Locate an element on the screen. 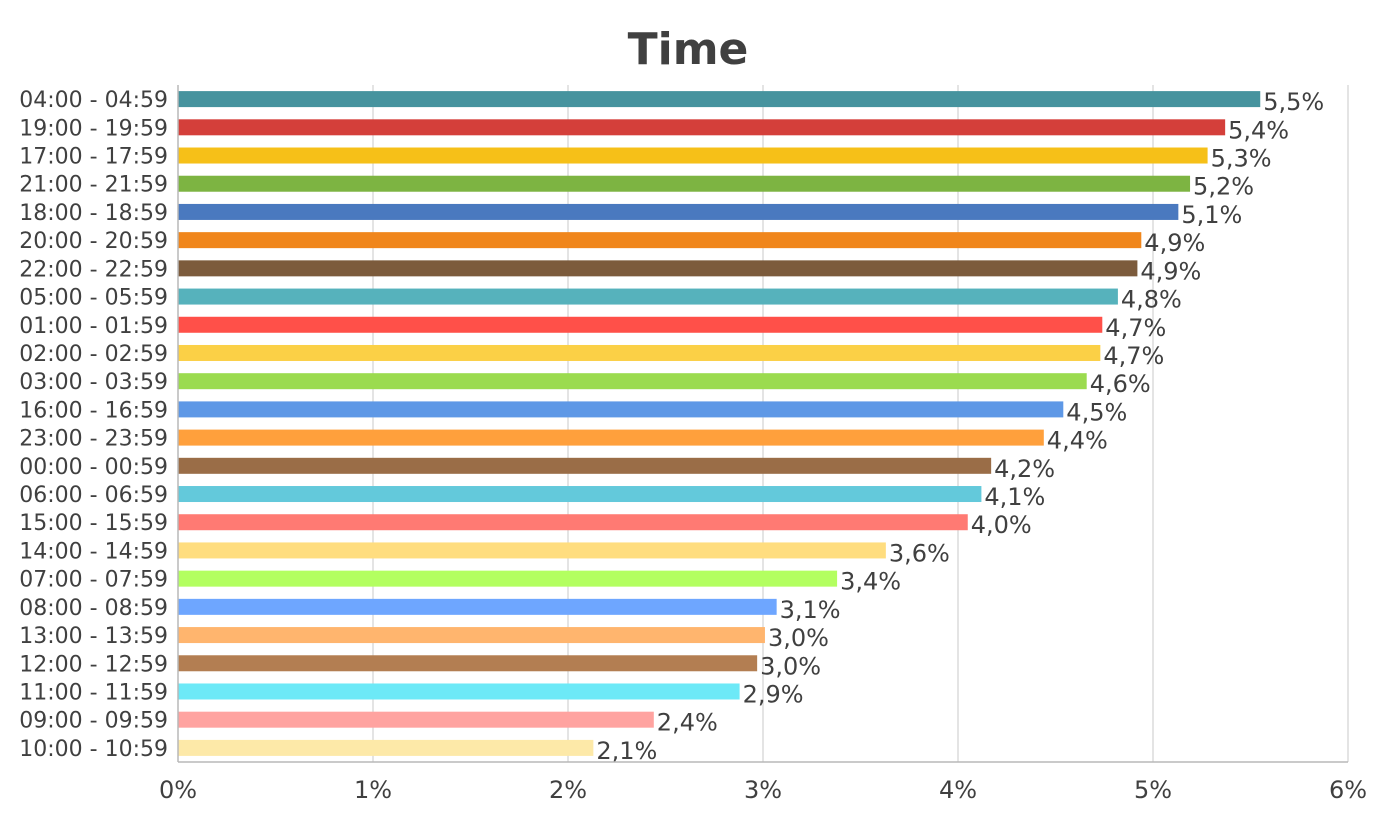 This screenshot has height=824, width=1377. category-label: 15:00 - 15:59 is located at coordinates (93, 523).